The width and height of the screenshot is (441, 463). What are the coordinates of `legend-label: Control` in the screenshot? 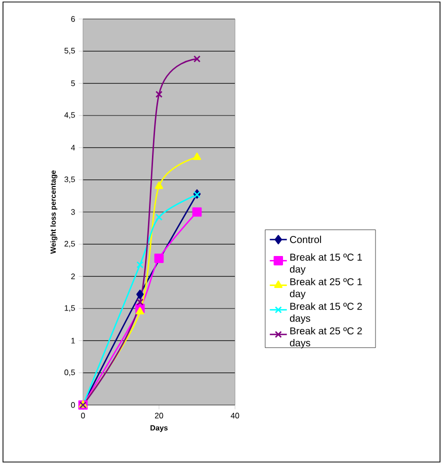 It's located at (305, 240).